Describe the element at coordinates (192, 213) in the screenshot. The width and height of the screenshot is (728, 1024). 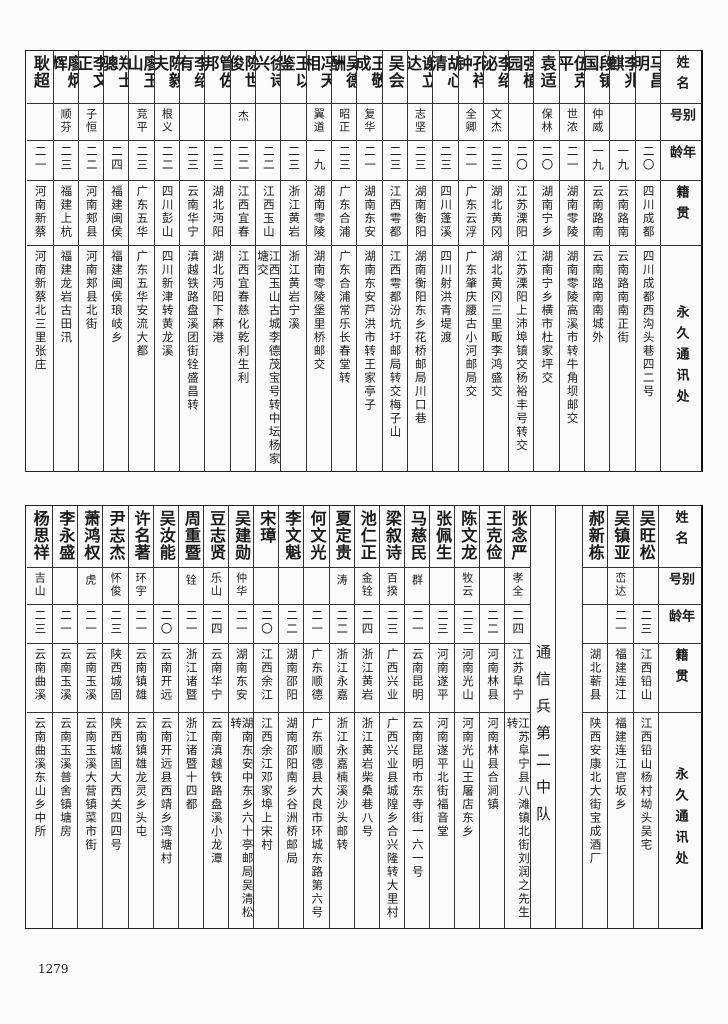
I see `origin-cell: 云南华宁` at that location.